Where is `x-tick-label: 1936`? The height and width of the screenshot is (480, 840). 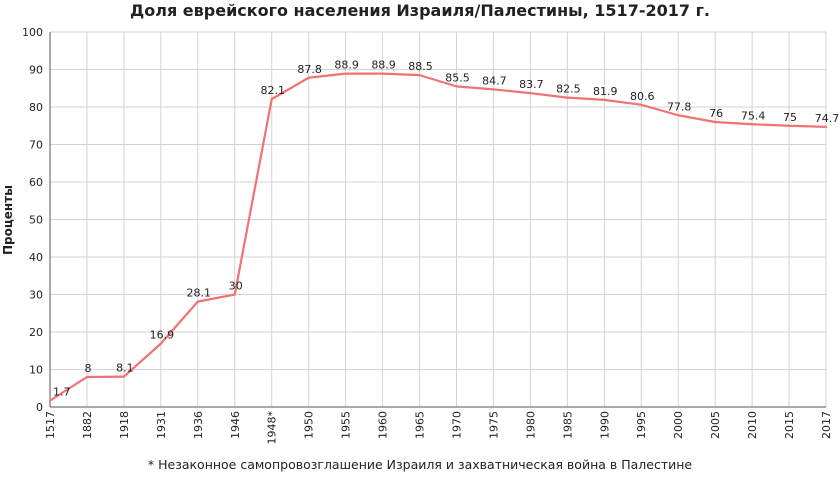
x-tick-label: 1936 is located at coordinates (198, 425).